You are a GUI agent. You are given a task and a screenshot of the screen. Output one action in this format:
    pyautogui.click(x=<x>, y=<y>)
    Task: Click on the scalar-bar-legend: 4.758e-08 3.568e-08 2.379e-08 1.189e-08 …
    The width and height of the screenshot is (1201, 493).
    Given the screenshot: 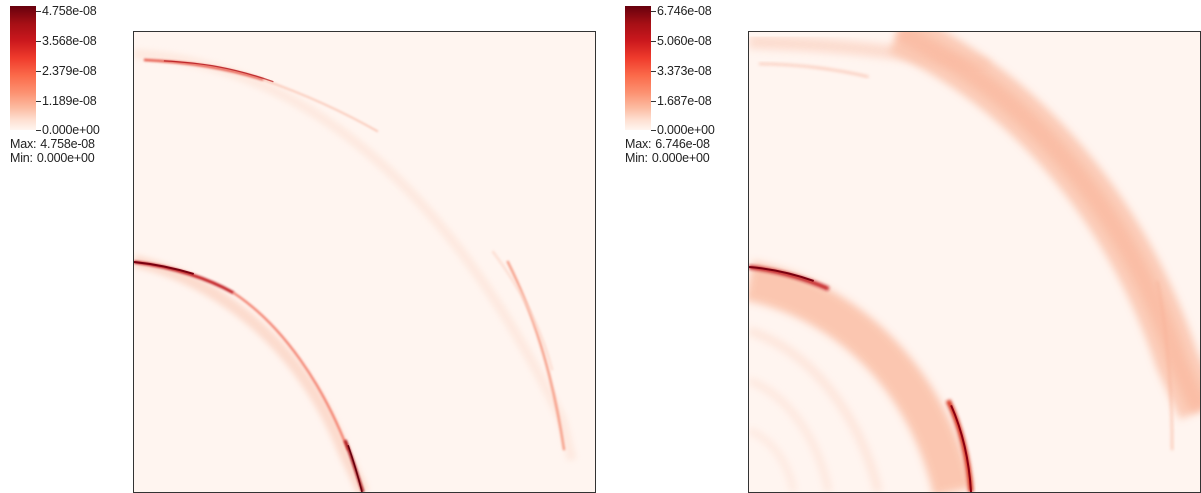 What is the action you would take?
    pyautogui.click(x=80, y=90)
    